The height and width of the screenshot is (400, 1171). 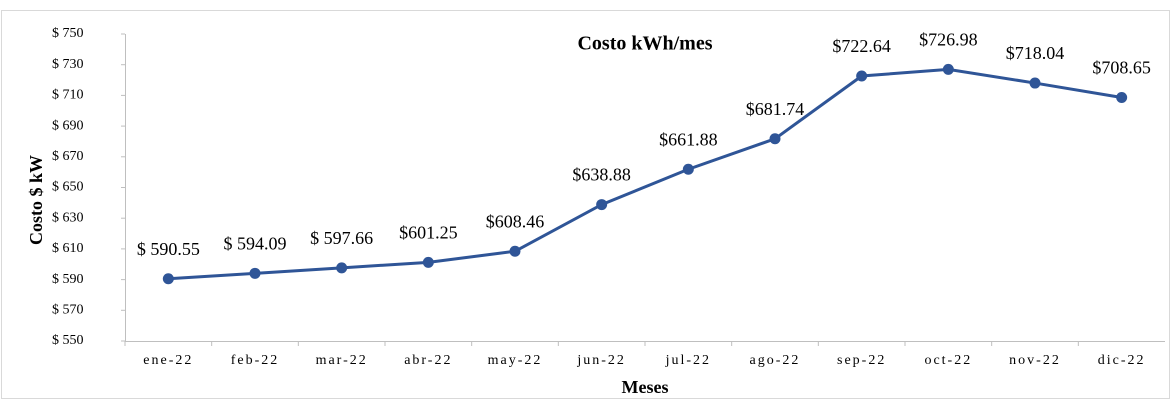 What do you see at coordinates (1122, 360) in the screenshot?
I see `x-tick-label: dic-22` at bounding box center [1122, 360].